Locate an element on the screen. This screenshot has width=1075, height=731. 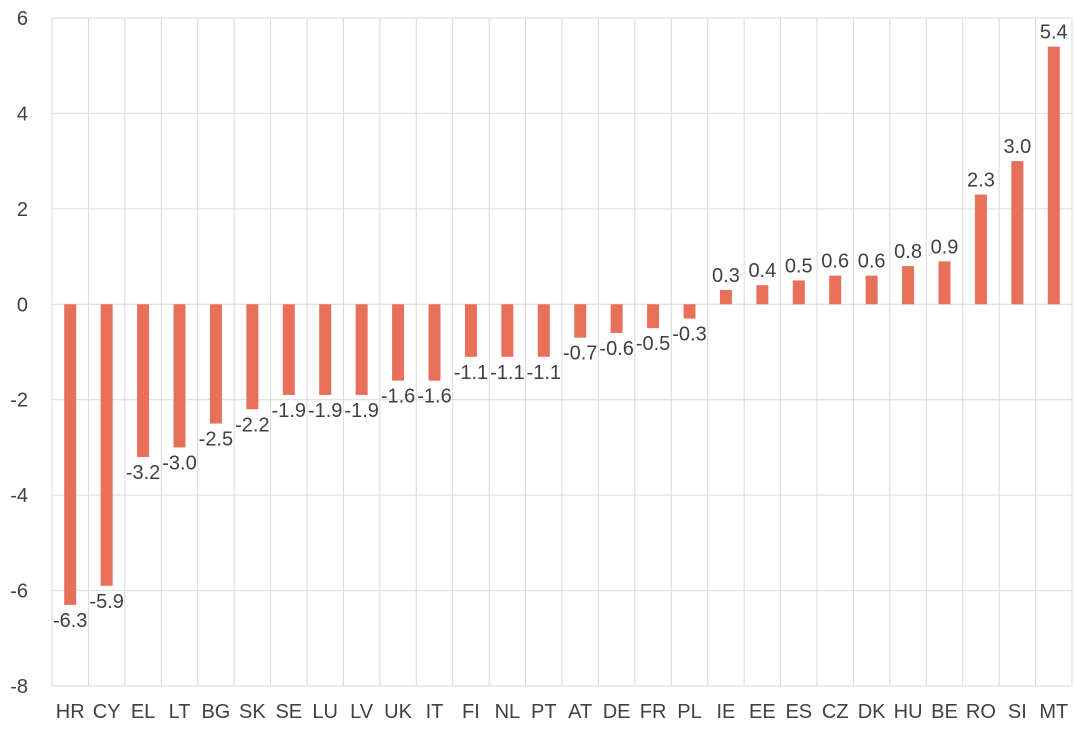
bar-el is located at coordinates (143, 380).